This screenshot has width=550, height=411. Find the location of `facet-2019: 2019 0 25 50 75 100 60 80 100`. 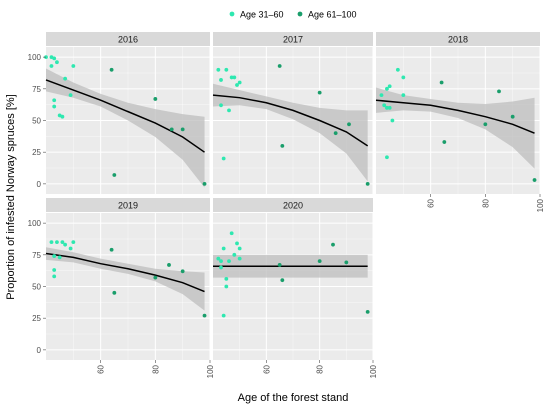

facet-2019: 2019 0 25 50 75 100 60 80 100 is located at coordinates (121, 288).